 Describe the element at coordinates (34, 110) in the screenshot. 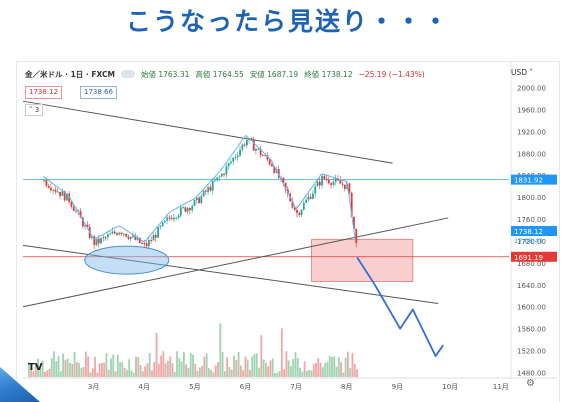

I see `indicator-toggle: ˅ 3` at that location.